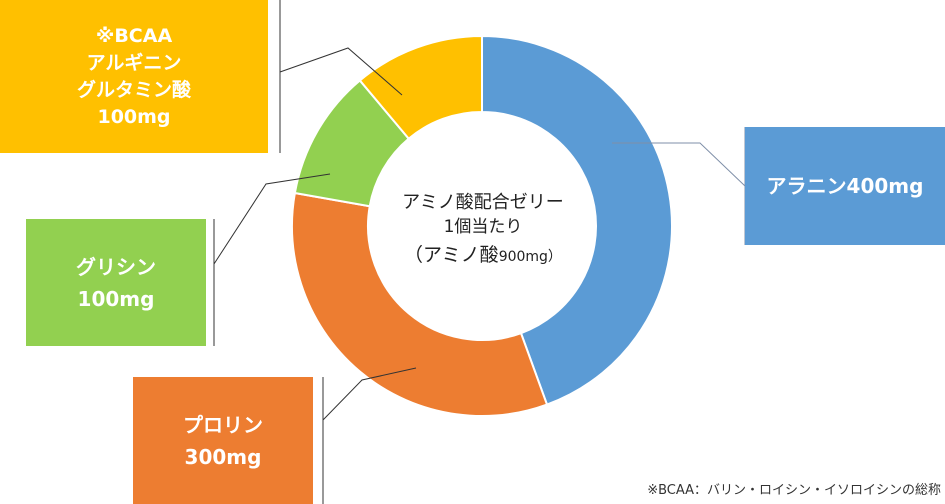  What do you see at coordinates (134, 76) in the screenshot?
I see `label-box-bcaa: ※BCAA アルギニン グルタミン酸 100mg` at bounding box center [134, 76].